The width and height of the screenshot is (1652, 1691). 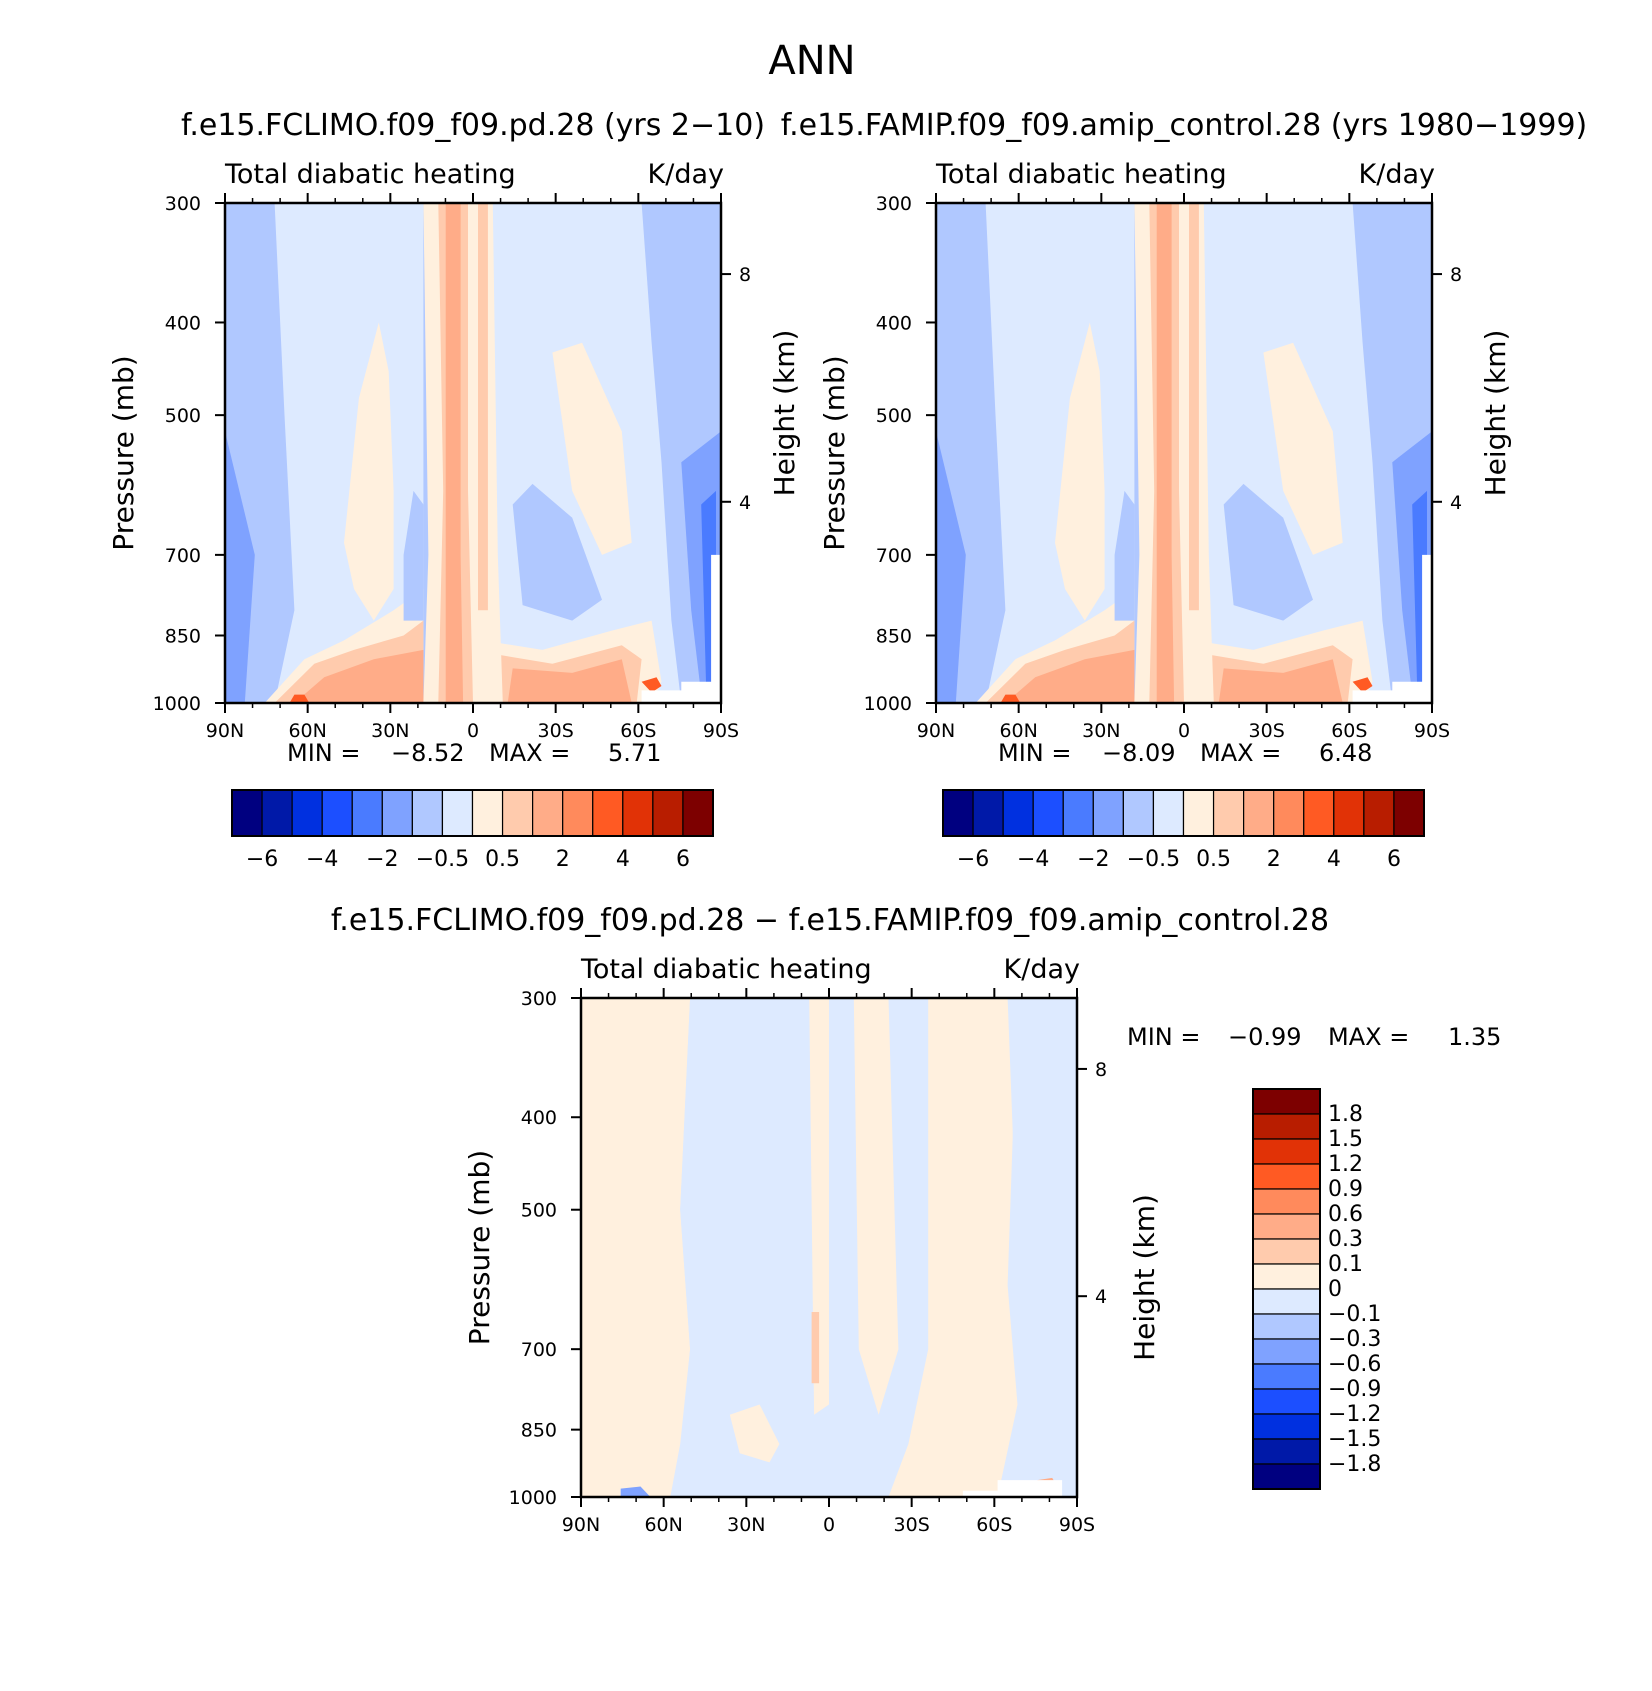 What do you see at coordinates (1354, 1439) in the screenshot?
I see `colorbar-label: −1.5` at bounding box center [1354, 1439].